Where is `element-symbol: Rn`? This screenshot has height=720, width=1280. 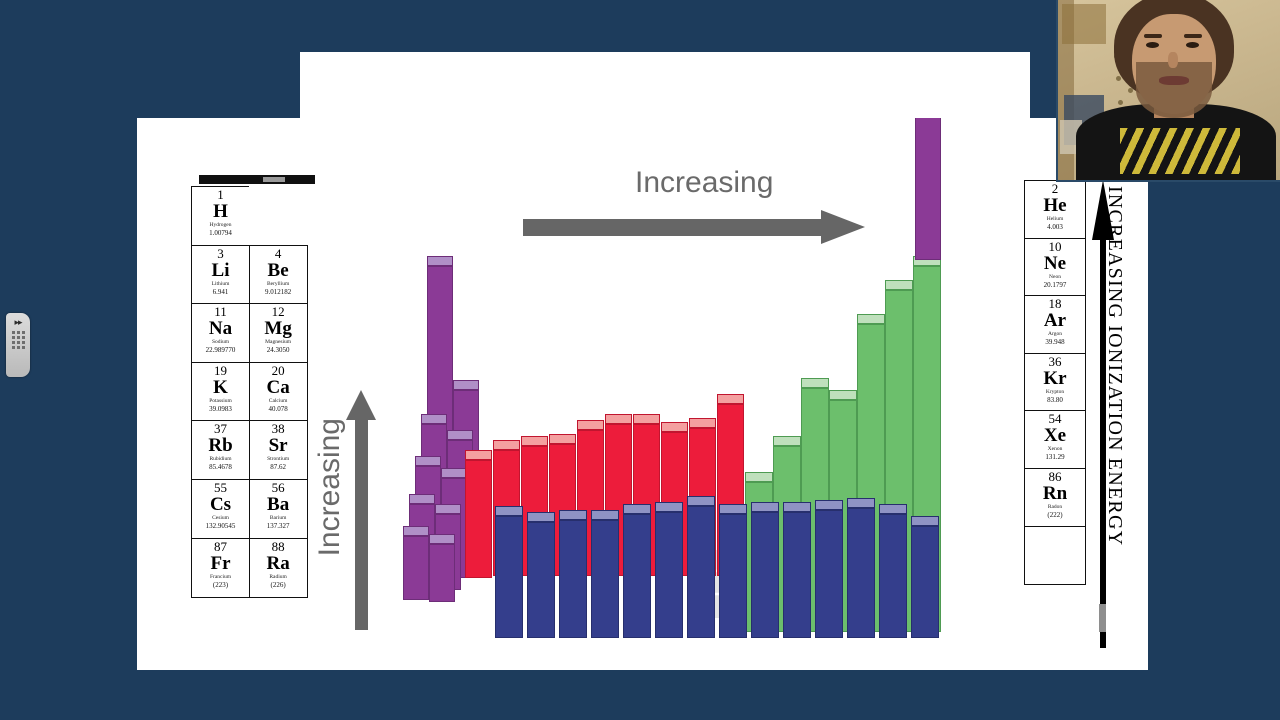
element-symbol: Rn is located at coordinates (1055, 494).